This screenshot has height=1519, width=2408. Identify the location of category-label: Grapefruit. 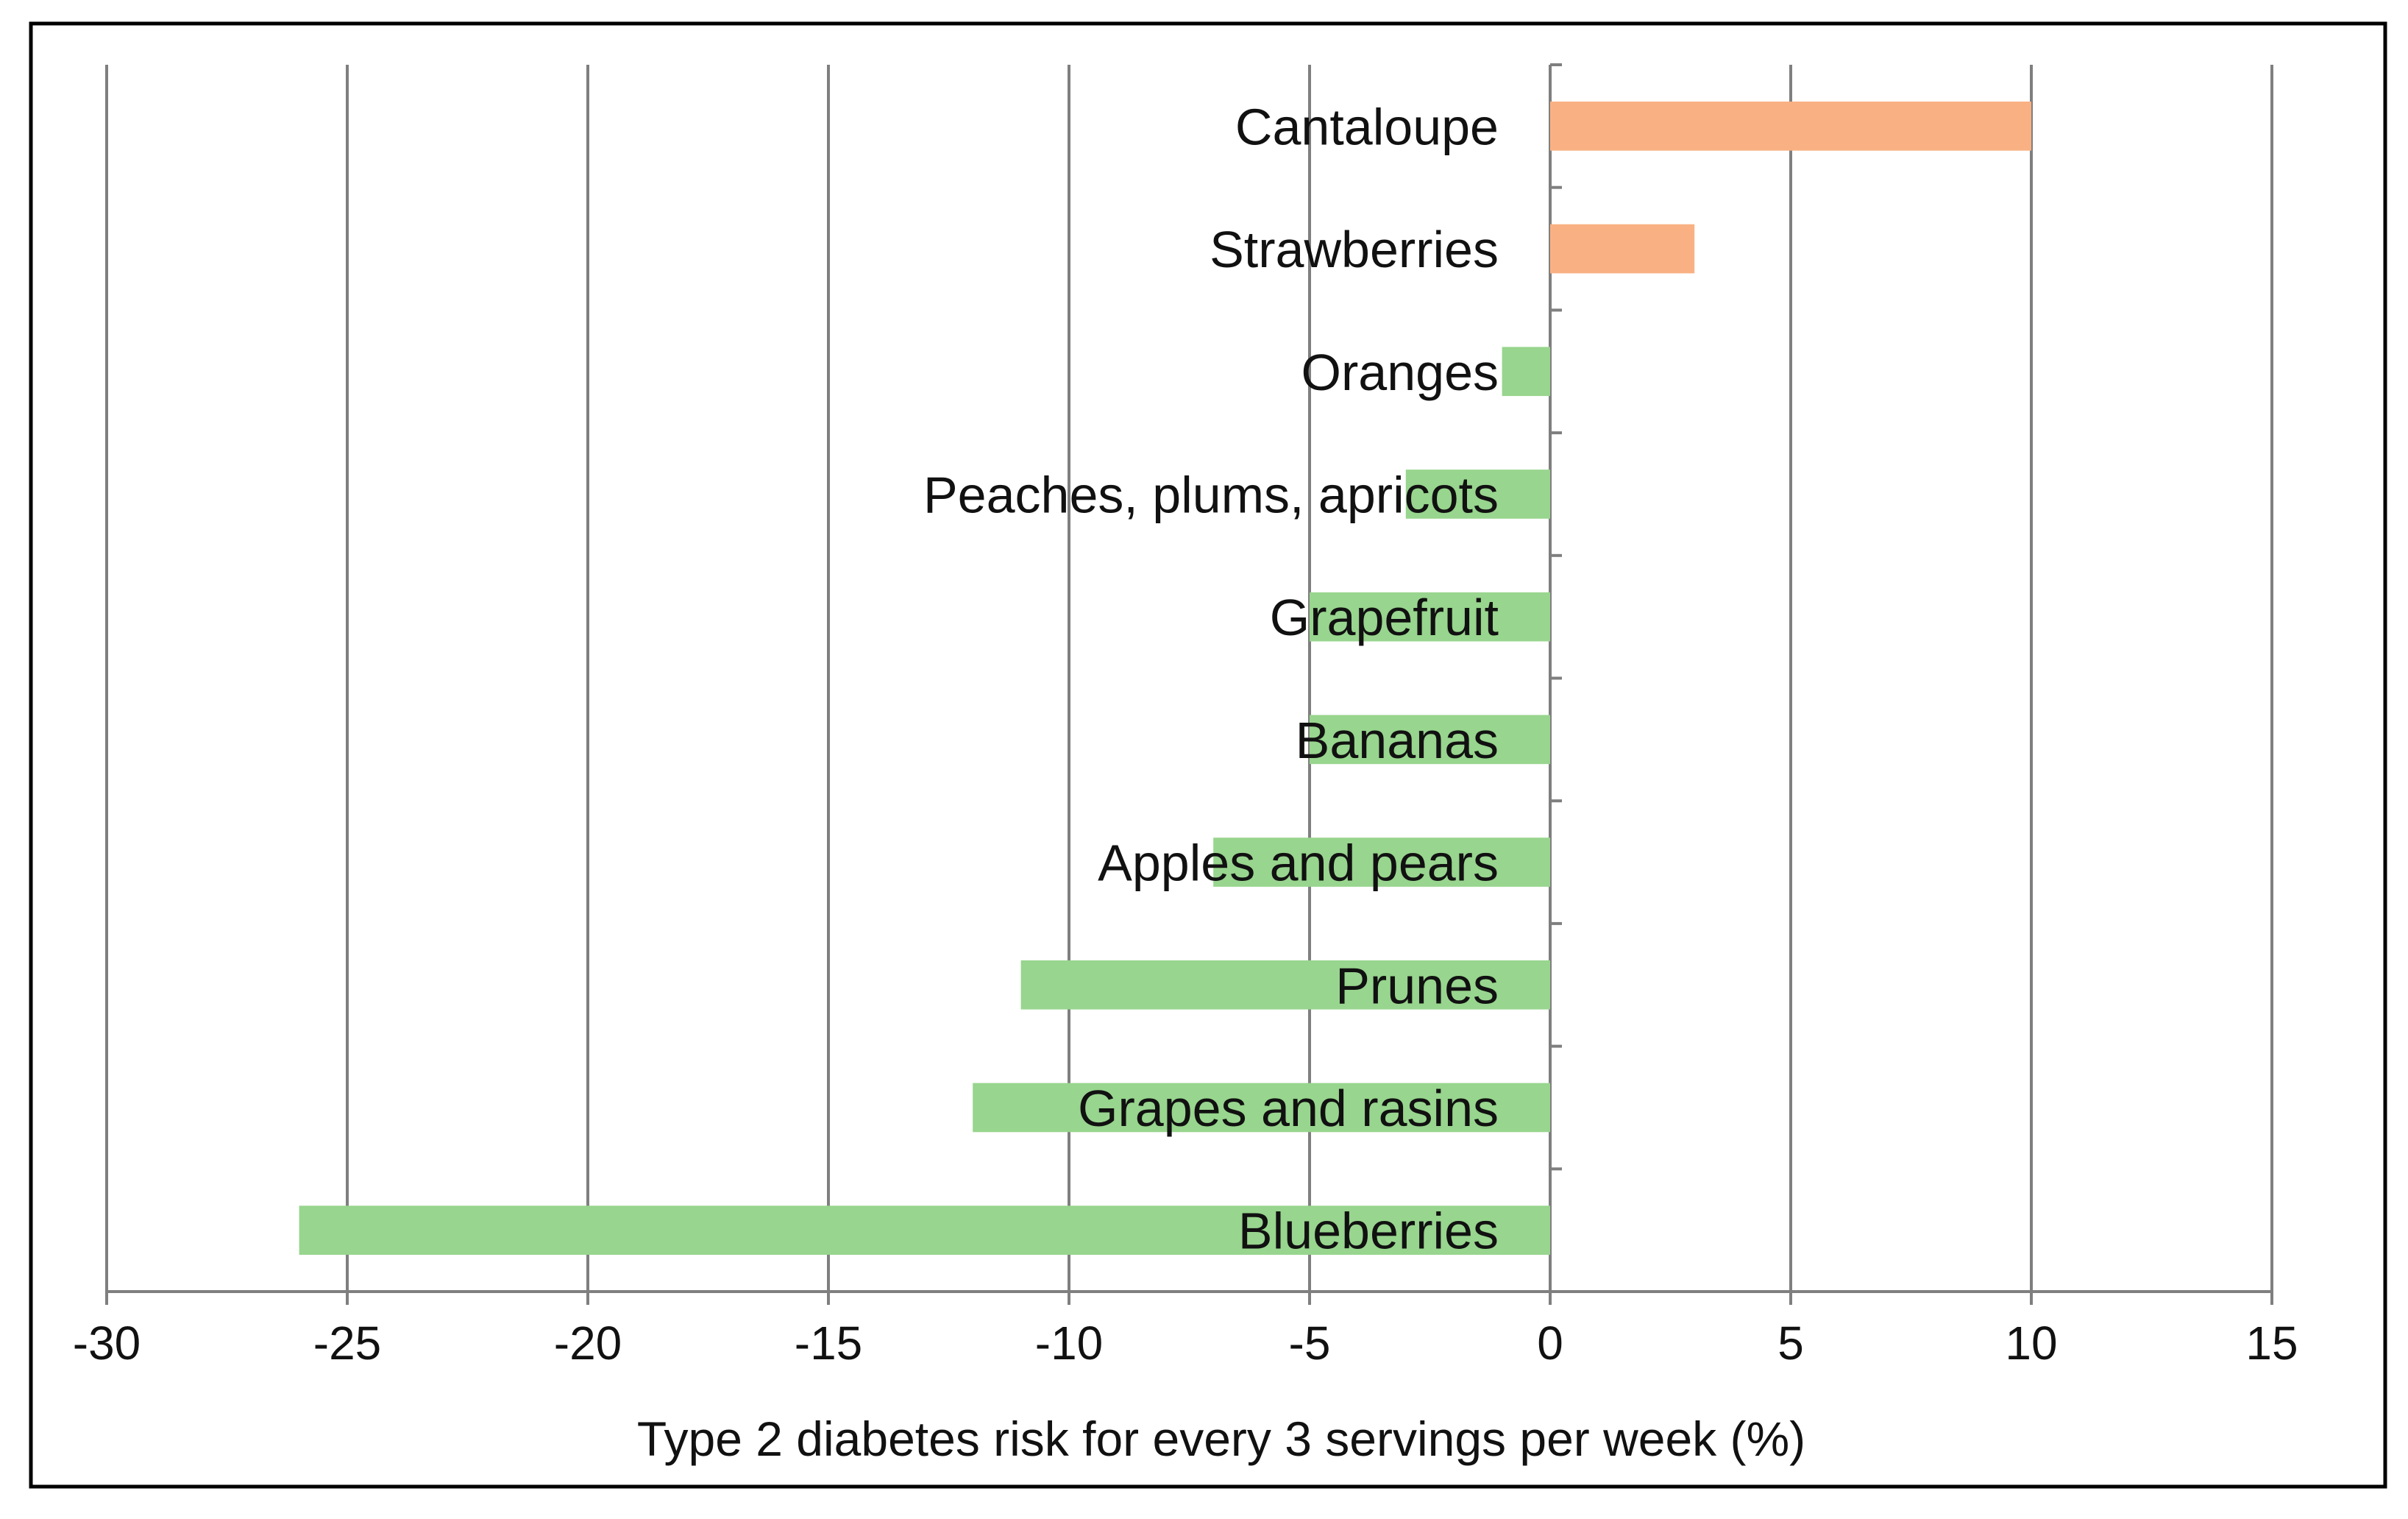
(1384, 617).